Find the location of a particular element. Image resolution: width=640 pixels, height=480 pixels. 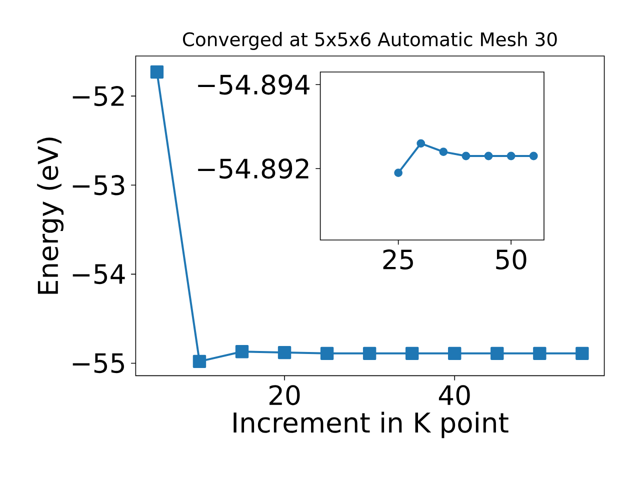

x-tick-label: 25 is located at coordinates (398, 259).